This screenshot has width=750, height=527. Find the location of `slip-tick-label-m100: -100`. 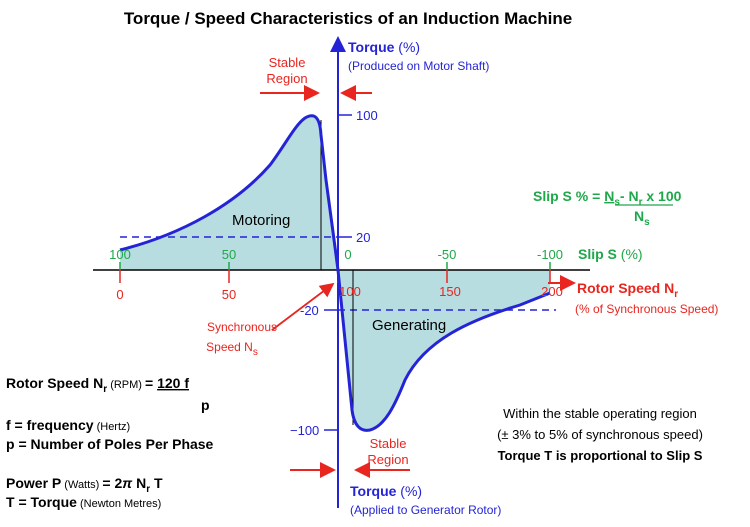

slip-tick-label-m100: -100 is located at coordinates (550, 254).